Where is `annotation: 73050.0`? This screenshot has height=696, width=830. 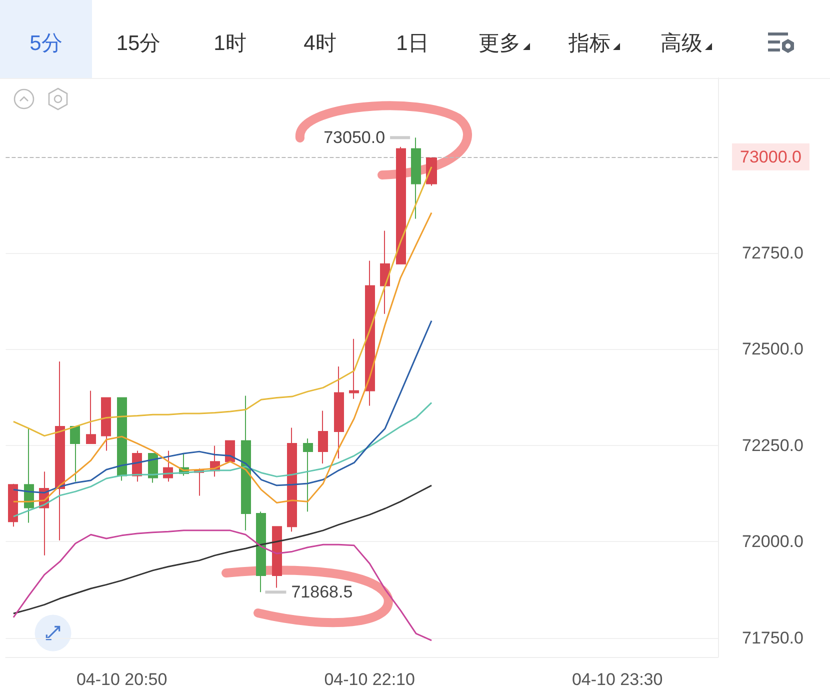 annotation: 73050.0 is located at coordinates (355, 138).